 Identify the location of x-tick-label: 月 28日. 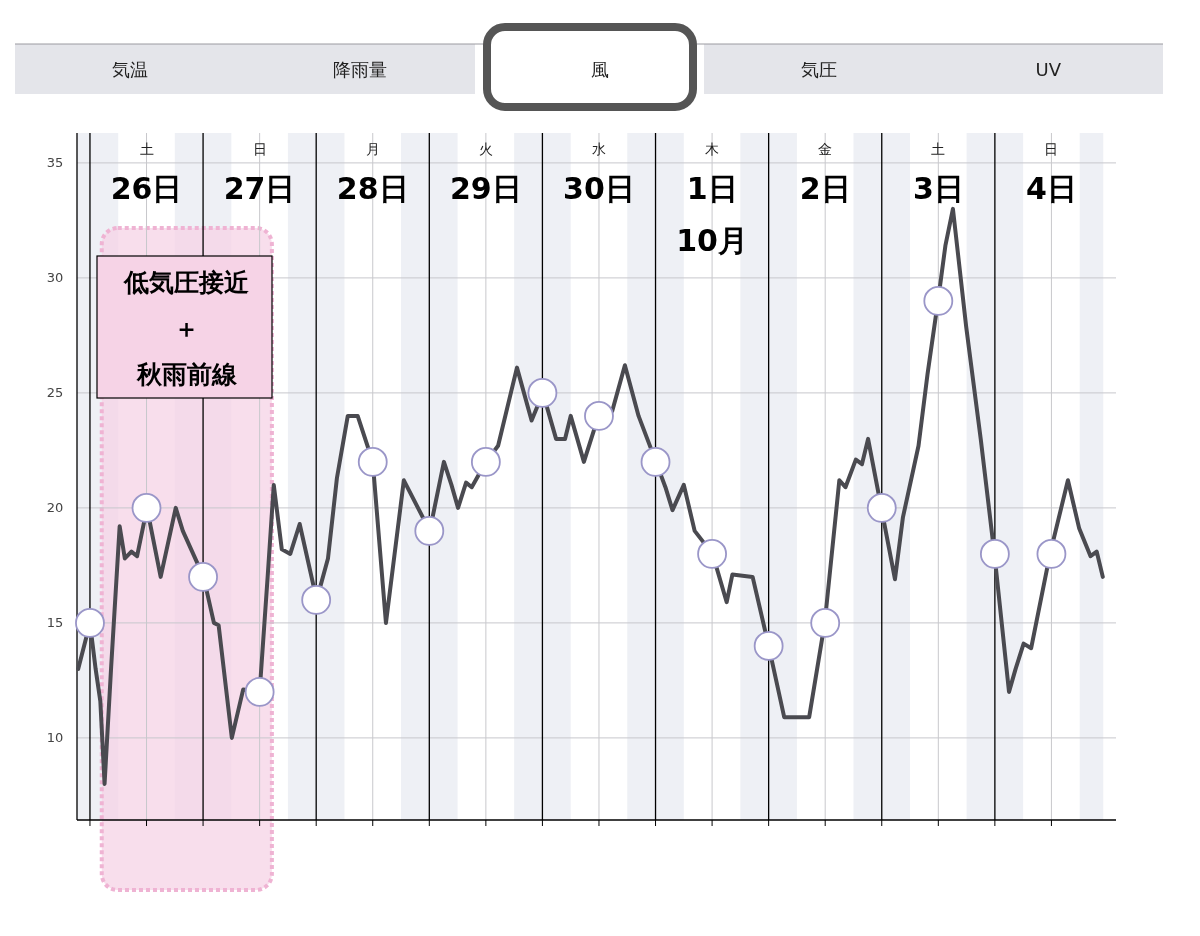
(372, 173).